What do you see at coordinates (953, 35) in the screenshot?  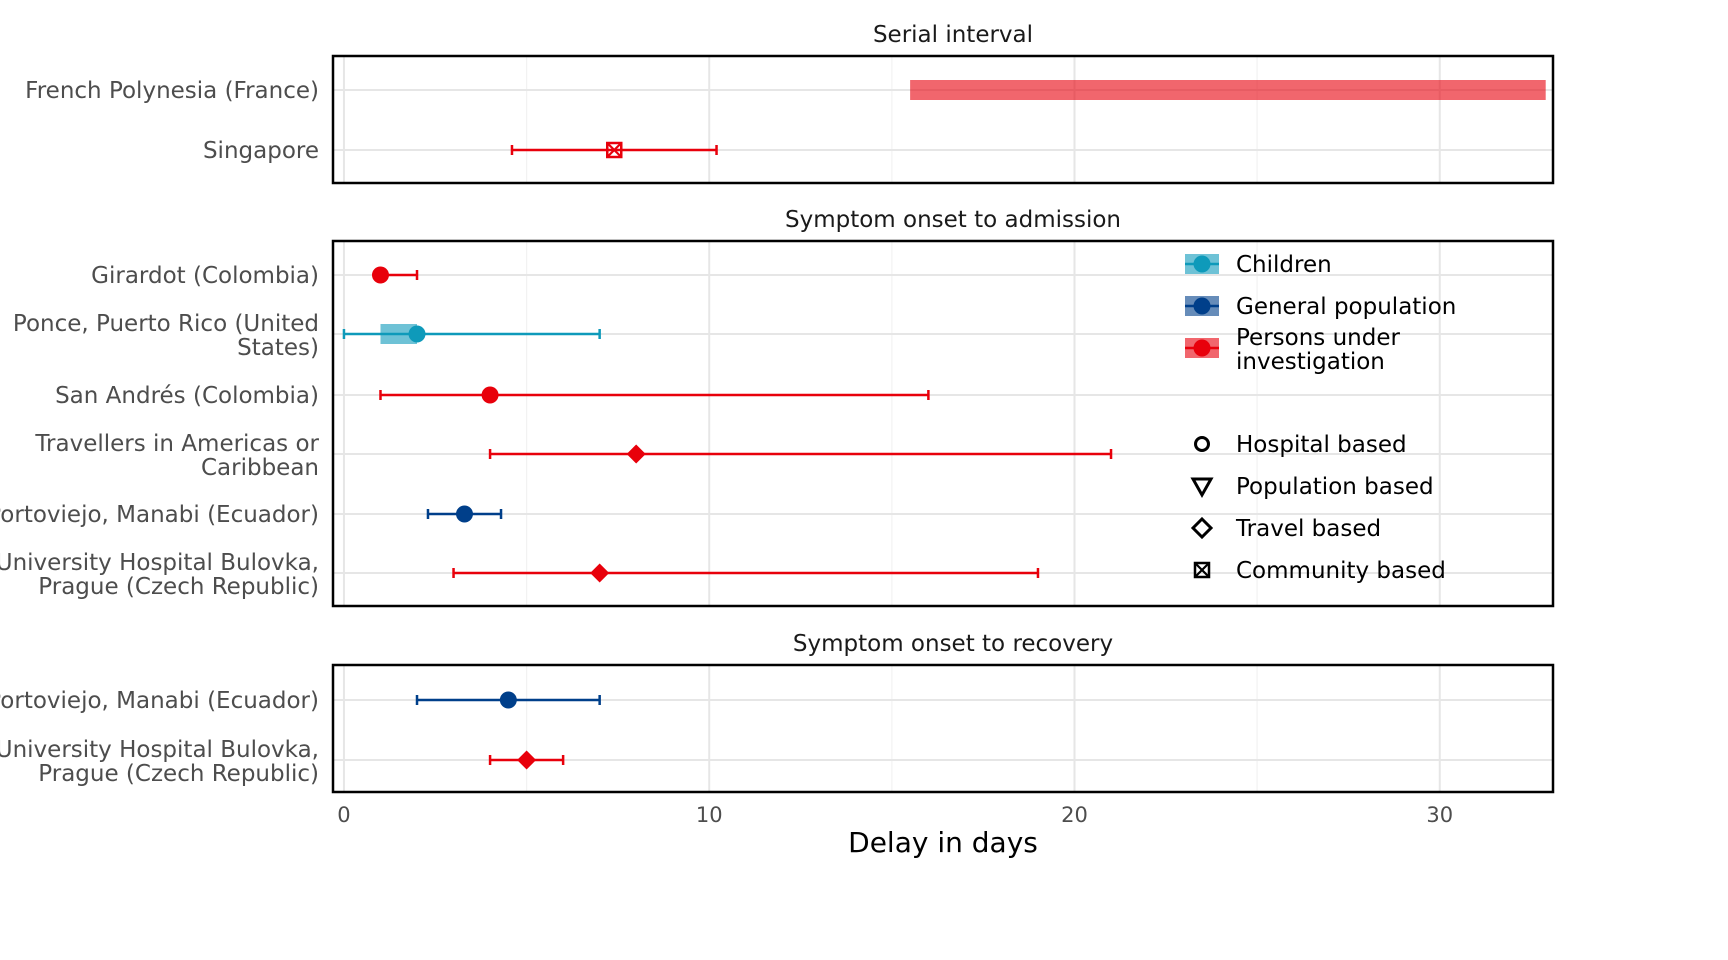 I see `panel-title: Serial interval` at bounding box center [953, 35].